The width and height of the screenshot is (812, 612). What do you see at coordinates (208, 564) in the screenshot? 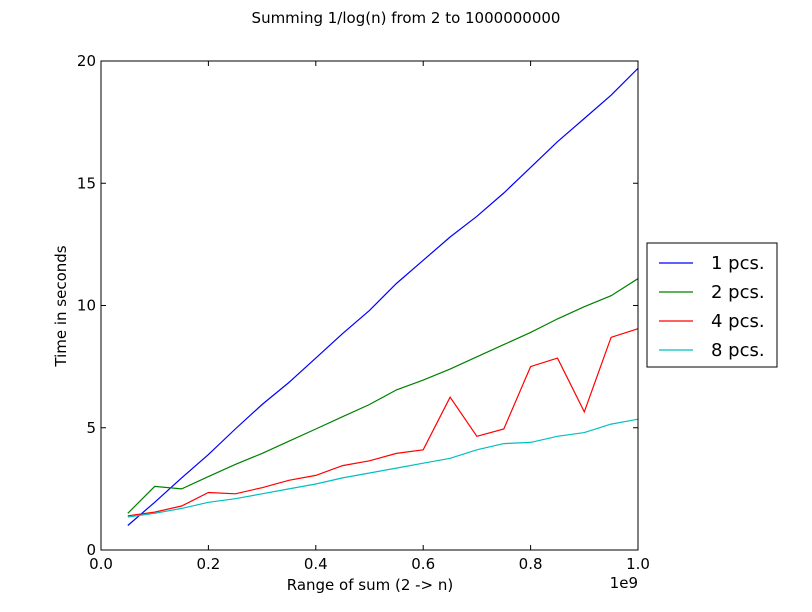
I see `x-tick-label: 0.2` at bounding box center [208, 564].